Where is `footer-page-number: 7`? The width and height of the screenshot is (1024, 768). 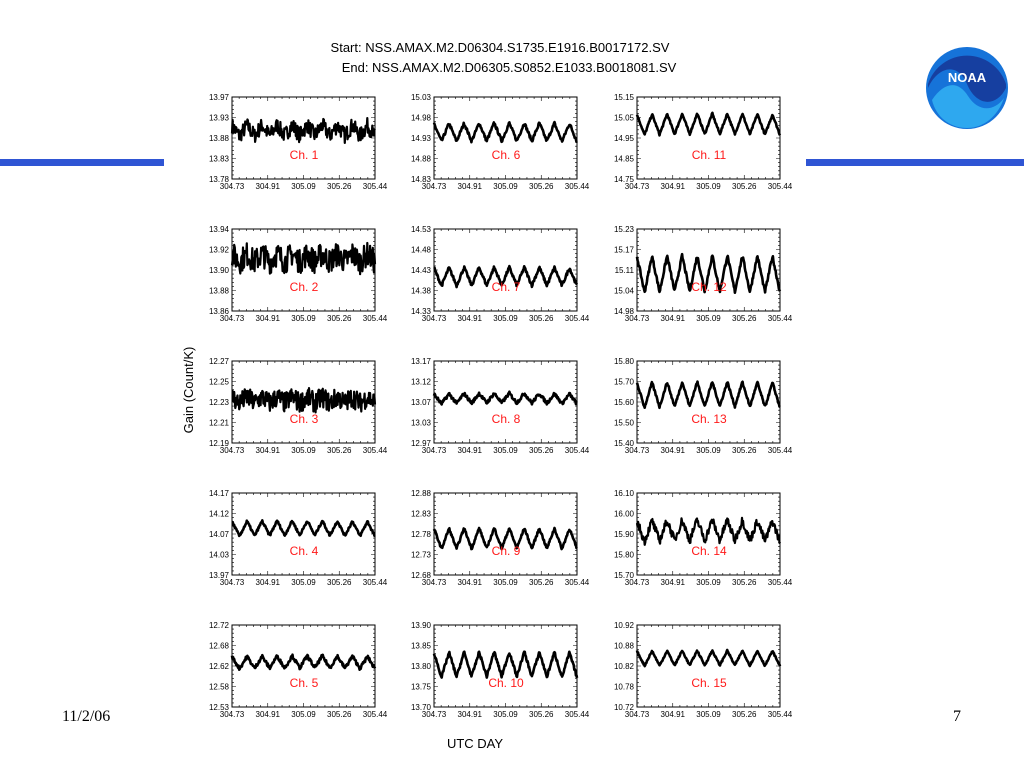
footer-page-number: 7 is located at coordinates (957, 716).